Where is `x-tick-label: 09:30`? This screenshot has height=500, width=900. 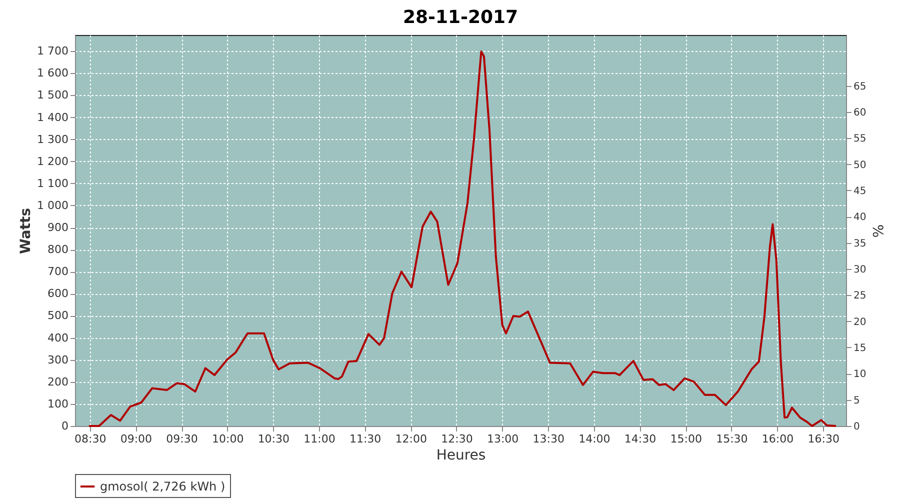 x-tick-label: 09:30 is located at coordinates (182, 439).